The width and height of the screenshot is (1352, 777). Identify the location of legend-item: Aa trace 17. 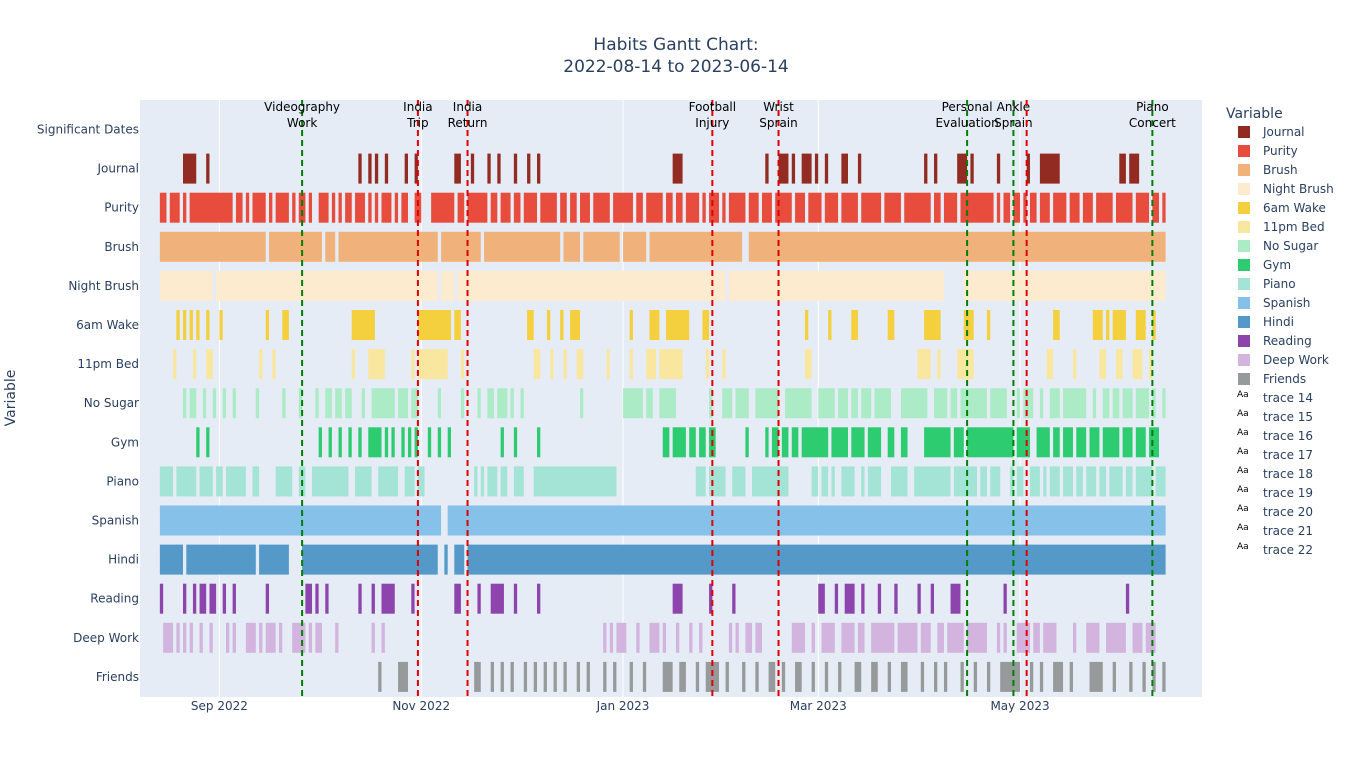
(1275, 454).